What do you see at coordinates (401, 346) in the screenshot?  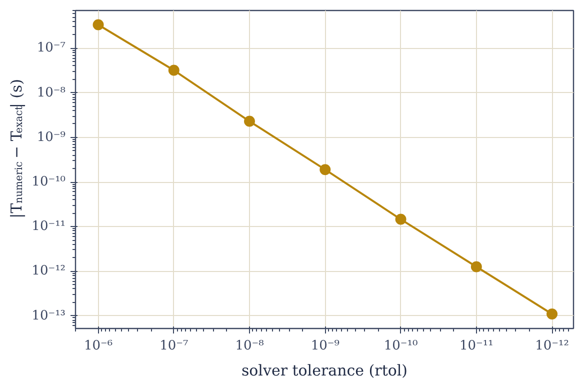 I see `x-tick-label: 10⁻¹⁰` at bounding box center [401, 346].